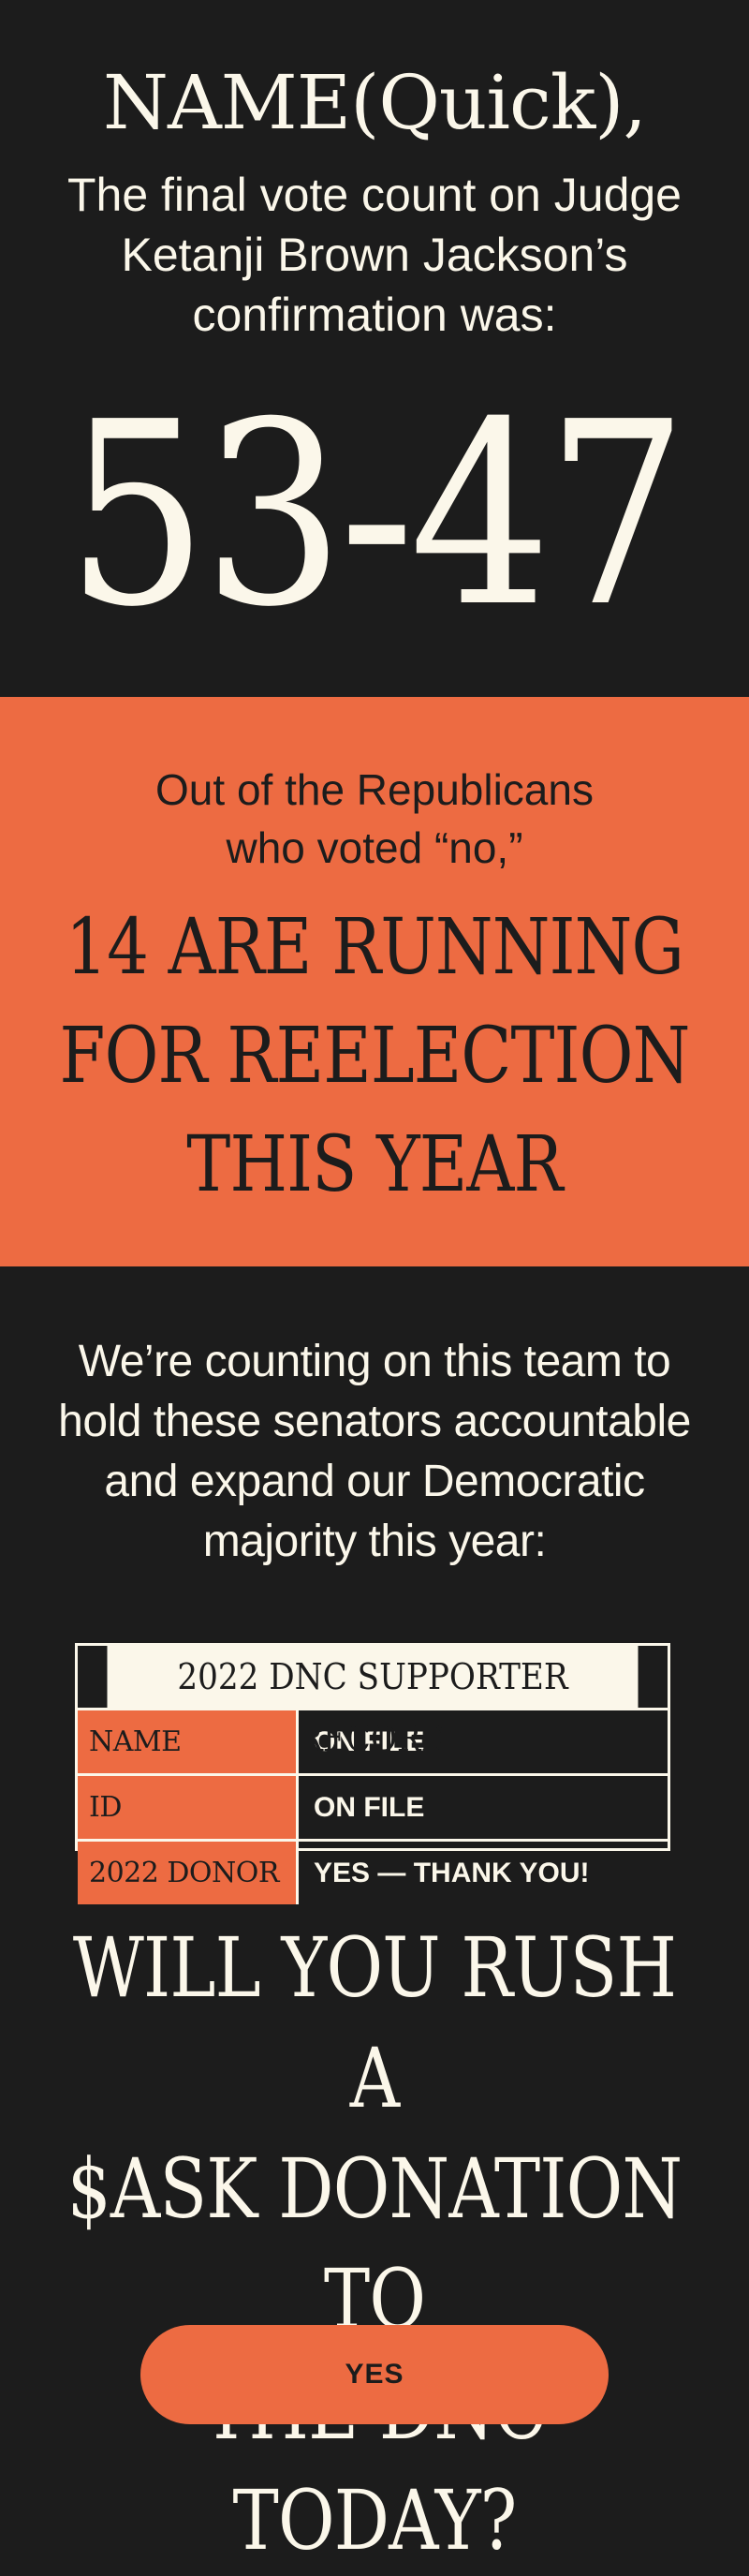 The width and height of the screenshot is (749, 2576). Describe the element at coordinates (374, 819) in the screenshot. I see `republicans-lead: Out of the Republicans who voted “no,”` at that location.